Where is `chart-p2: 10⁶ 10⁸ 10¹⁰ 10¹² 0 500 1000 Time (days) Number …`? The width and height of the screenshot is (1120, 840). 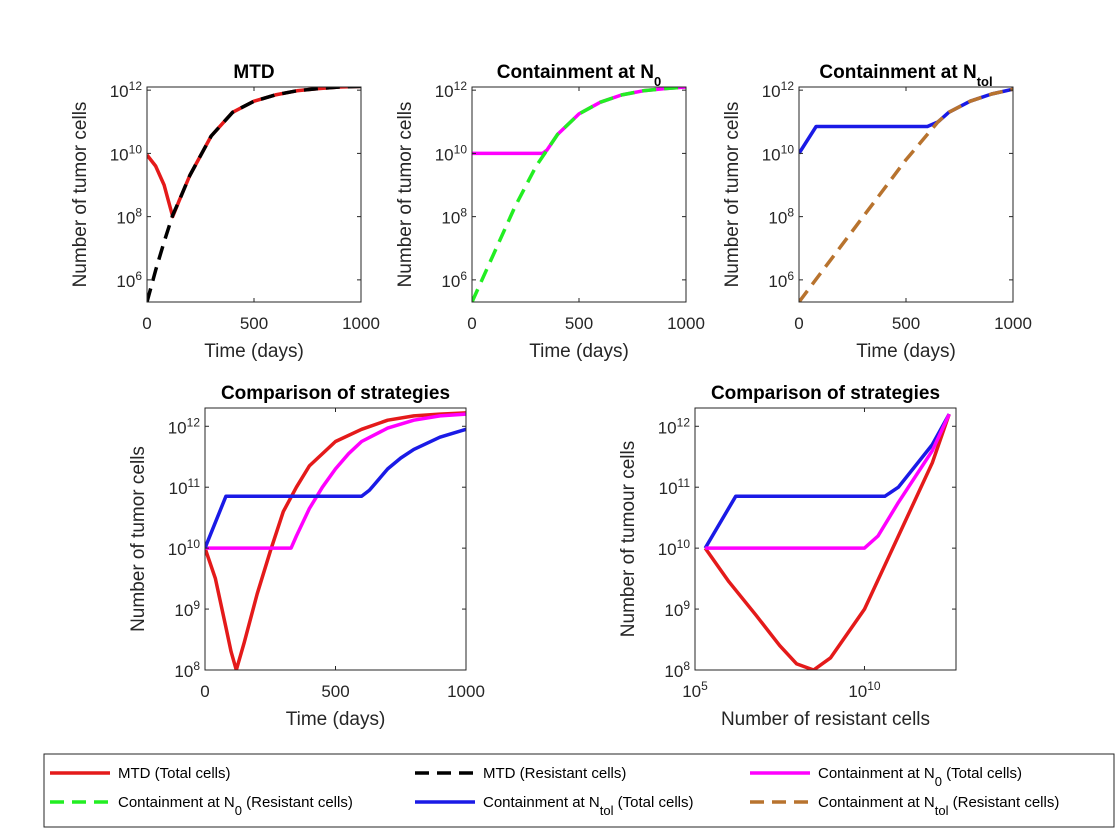 chart-p2: 10⁶ 10⁸ 10¹⁰ 10¹² 0 500 1000 Time (days) Number … is located at coordinates (550, 212).